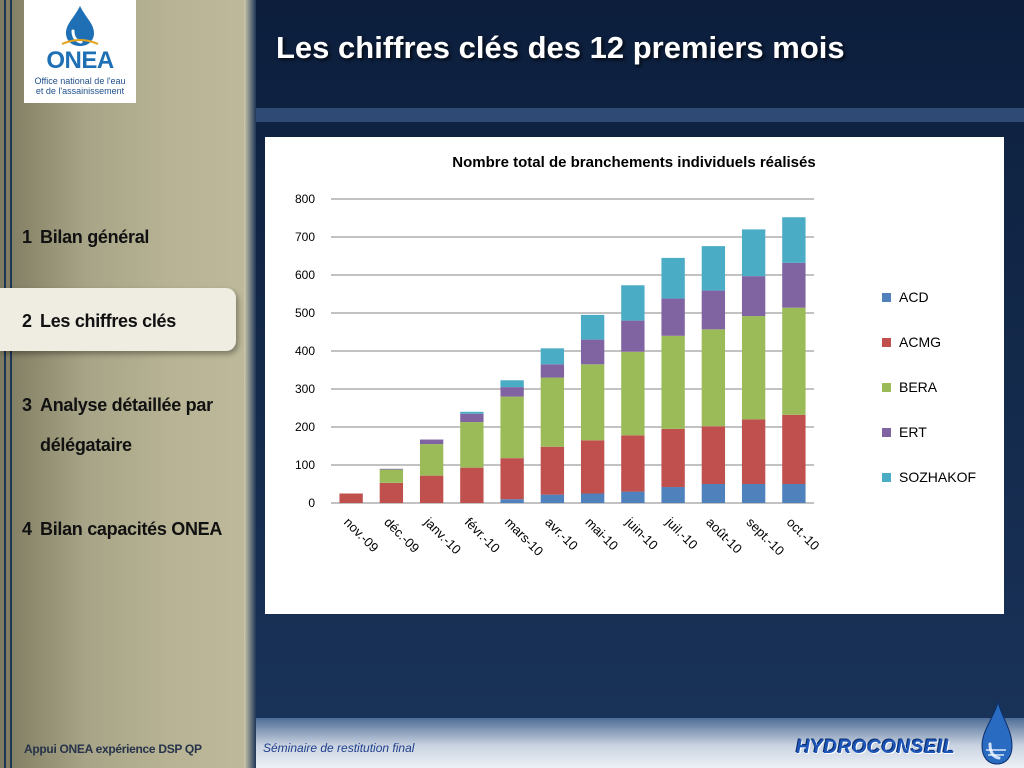 Image resolution: width=1024 pixels, height=768 pixels. Describe the element at coordinates (640, 743) in the screenshot. I see `footer-bar` at that location.